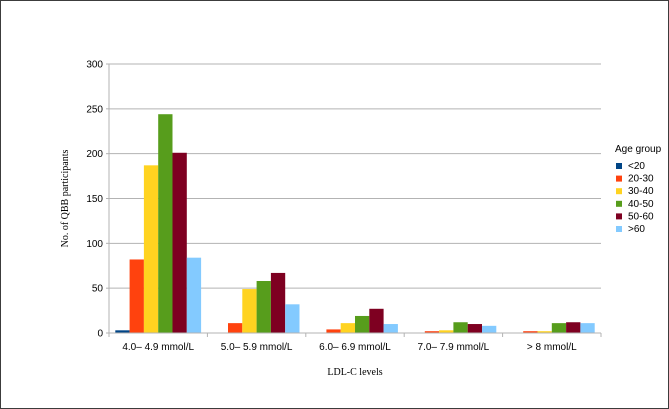 Image resolution: width=669 pixels, height=409 pixels. What do you see at coordinates (100, 334) in the screenshot?
I see `y-tick-label: 0` at bounding box center [100, 334].